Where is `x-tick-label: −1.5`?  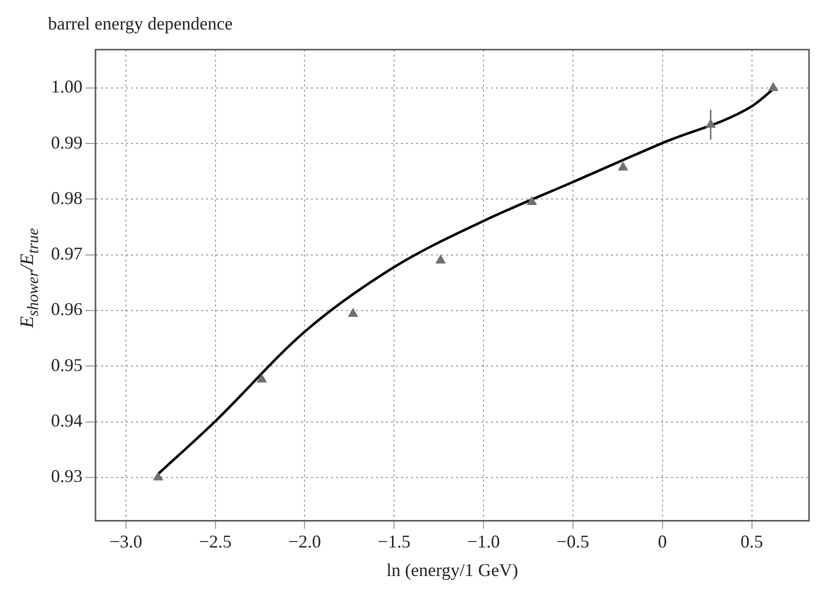 x-tick-label: −1.5 is located at coordinates (394, 541).